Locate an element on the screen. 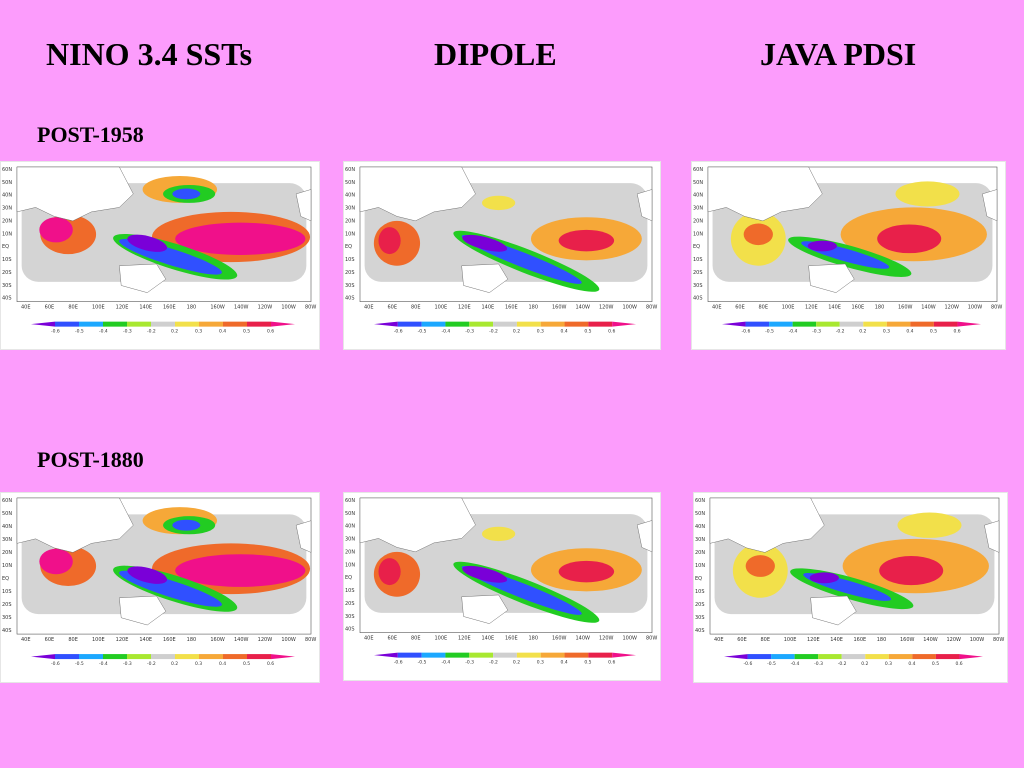 This screenshot has width=1024, height=768. colorbar-label: 0.4 is located at coordinates (909, 332).